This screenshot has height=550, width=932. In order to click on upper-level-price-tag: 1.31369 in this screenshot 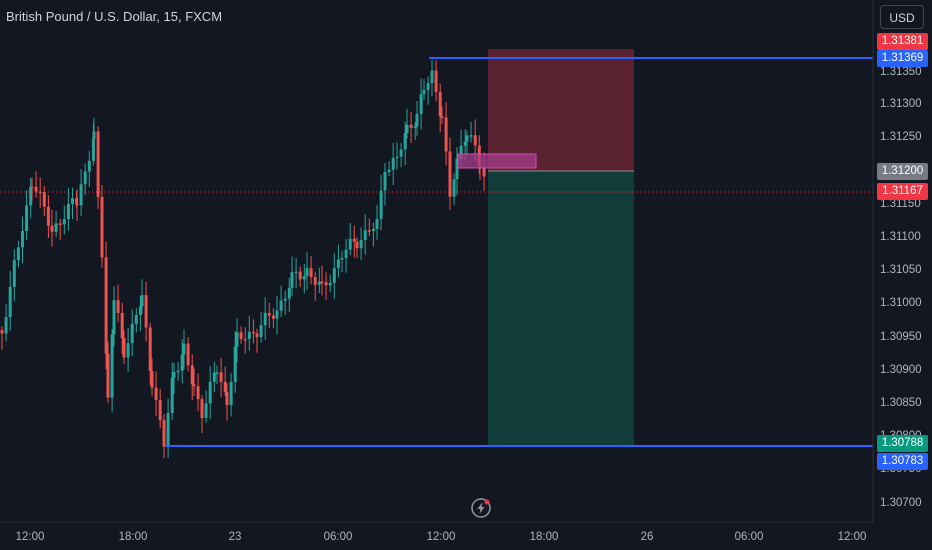, I will do `click(902, 58)`.